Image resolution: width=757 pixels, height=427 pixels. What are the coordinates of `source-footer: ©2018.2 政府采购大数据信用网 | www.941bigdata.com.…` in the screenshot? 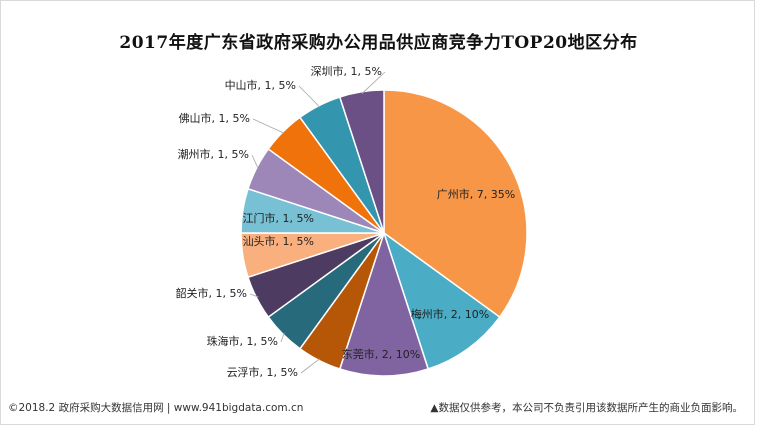 It's located at (156, 408).